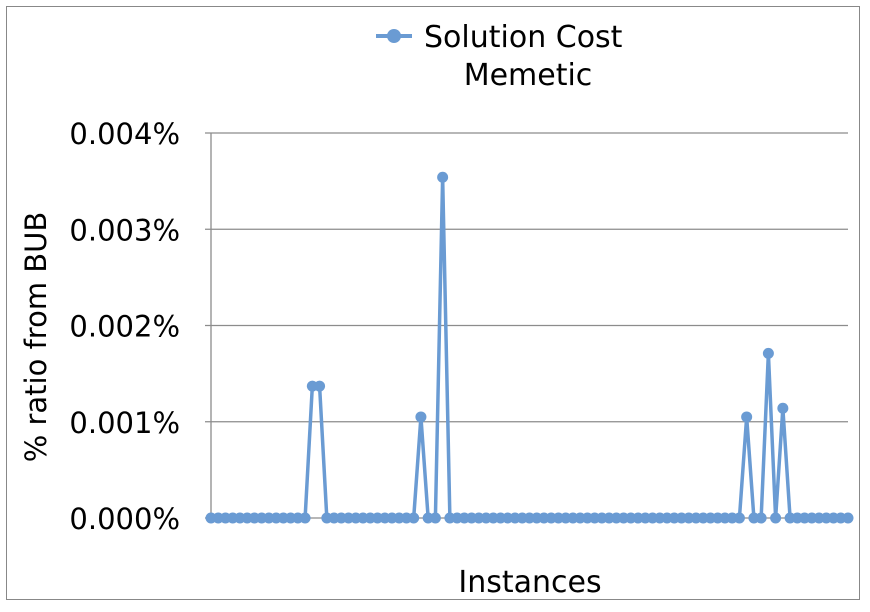 The height and width of the screenshot is (612, 870). Describe the element at coordinates (124, 134) in the screenshot. I see `y-tick-label: 0.004%` at that location.